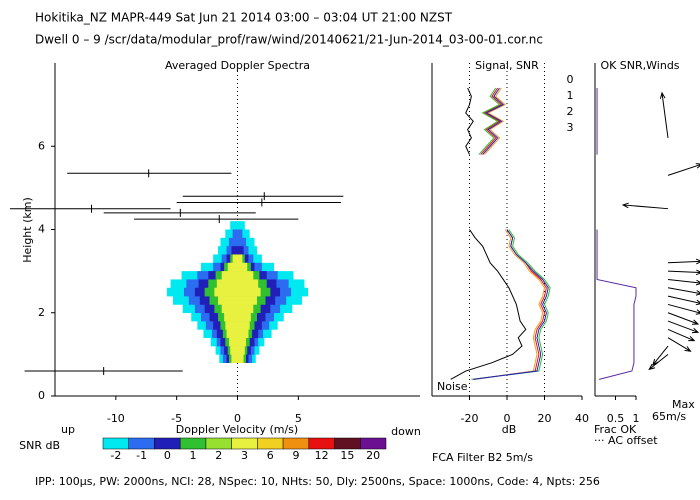  What do you see at coordinates (373, 455) in the screenshot?
I see `colorbar-label: 20` at bounding box center [373, 455].